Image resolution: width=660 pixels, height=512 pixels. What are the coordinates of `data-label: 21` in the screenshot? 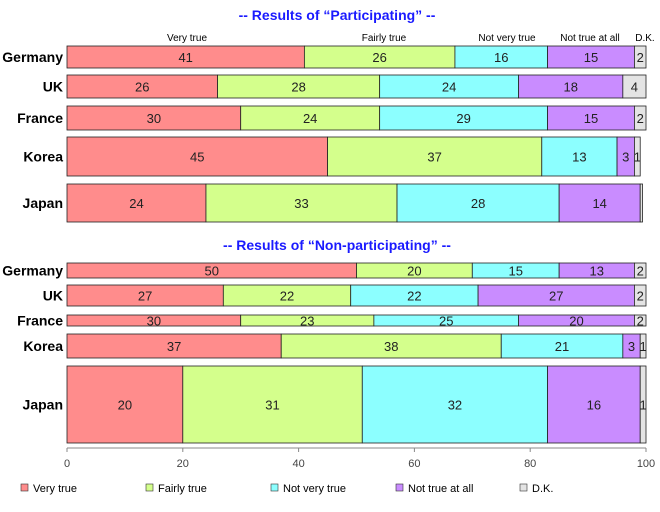 It's located at (562, 346).